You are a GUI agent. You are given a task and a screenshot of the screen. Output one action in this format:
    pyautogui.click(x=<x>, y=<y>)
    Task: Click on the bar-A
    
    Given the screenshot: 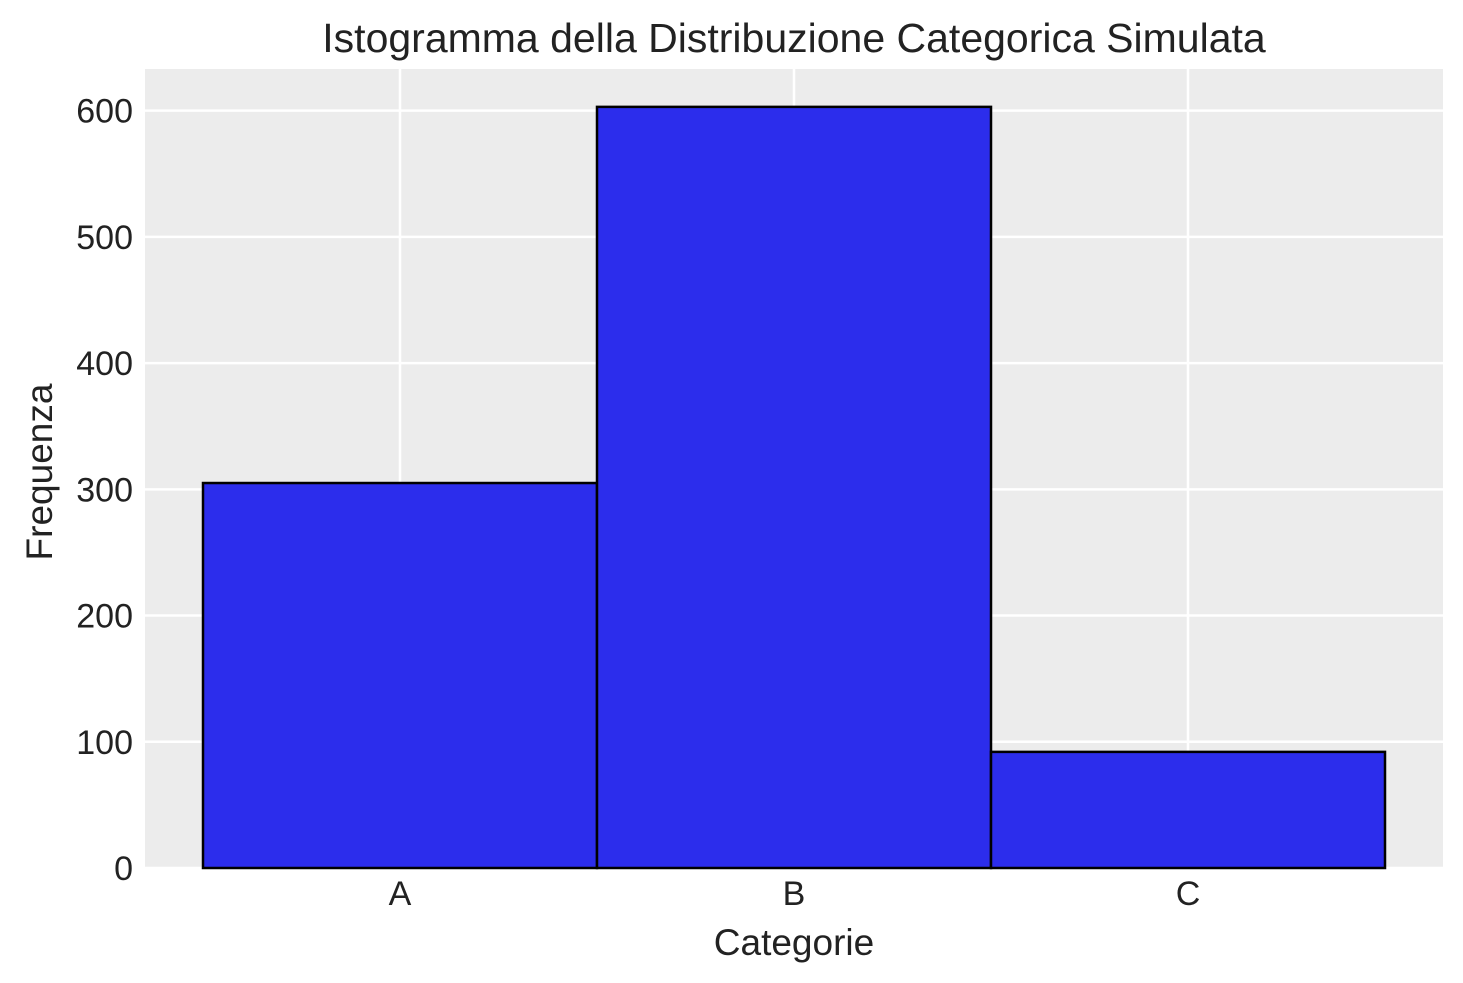 What is the action you would take?
    pyautogui.click(x=400, y=675)
    